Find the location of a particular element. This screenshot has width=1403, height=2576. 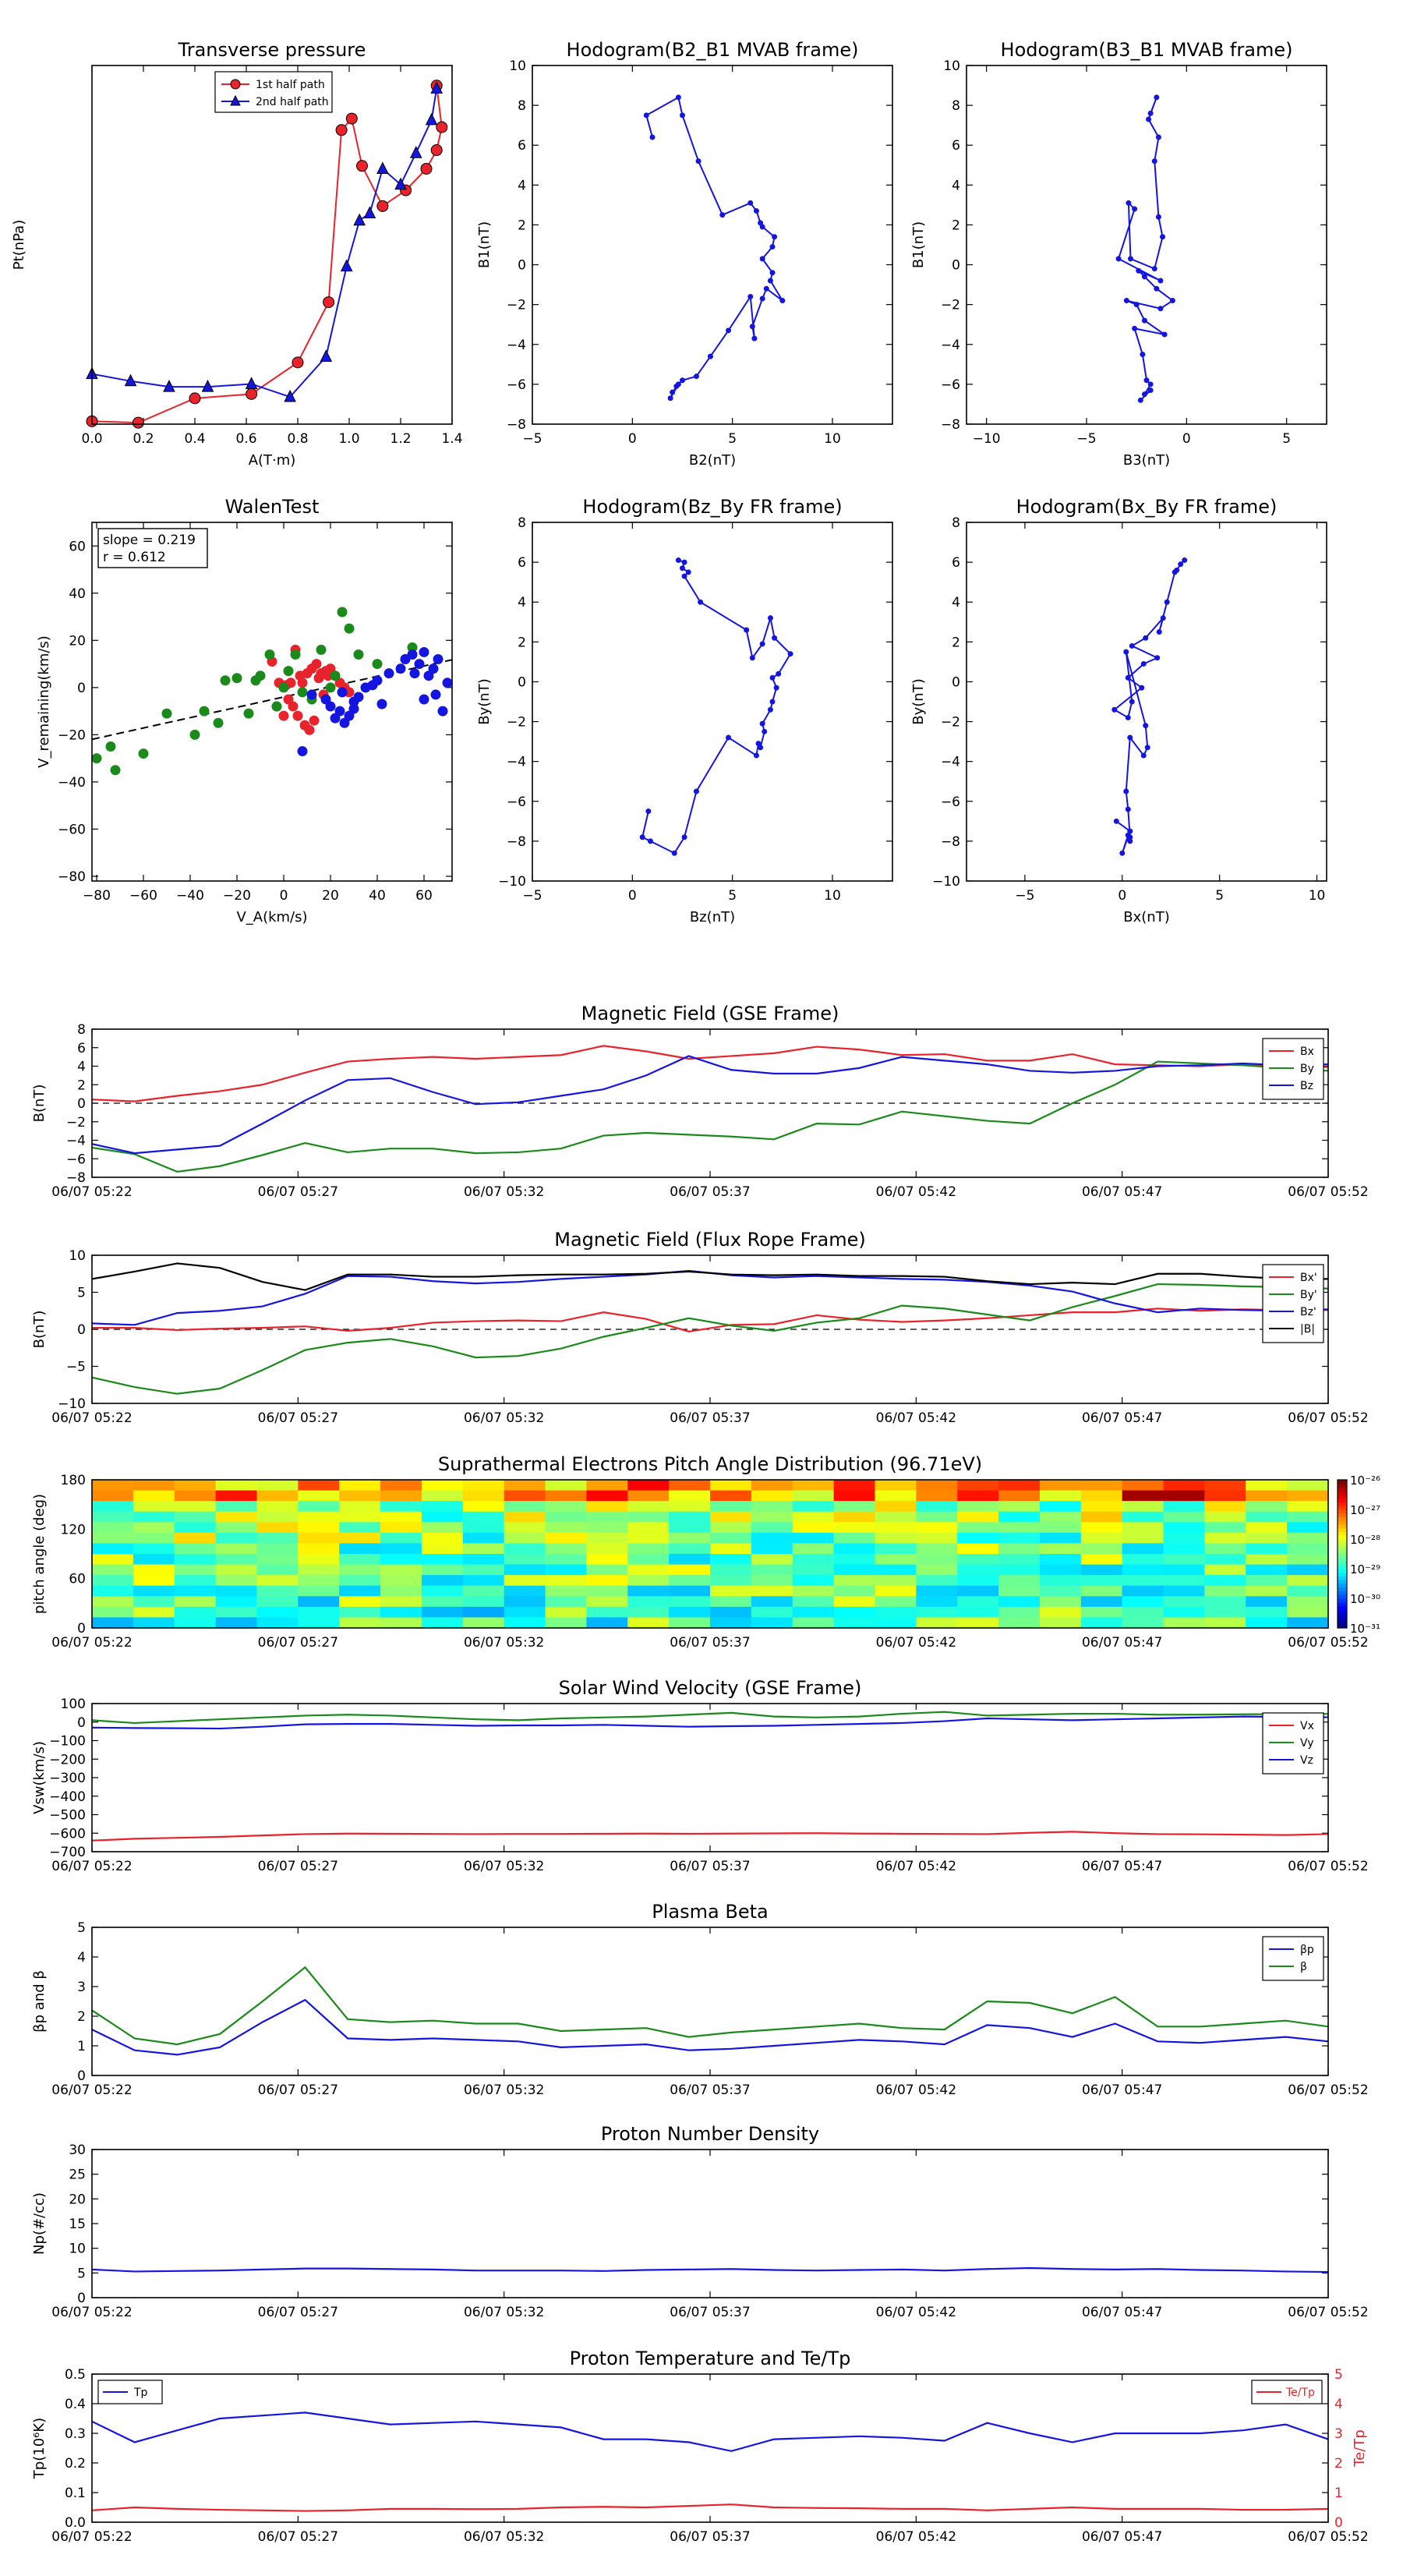

np-ytick-label: 0 is located at coordinates (81, 2298).